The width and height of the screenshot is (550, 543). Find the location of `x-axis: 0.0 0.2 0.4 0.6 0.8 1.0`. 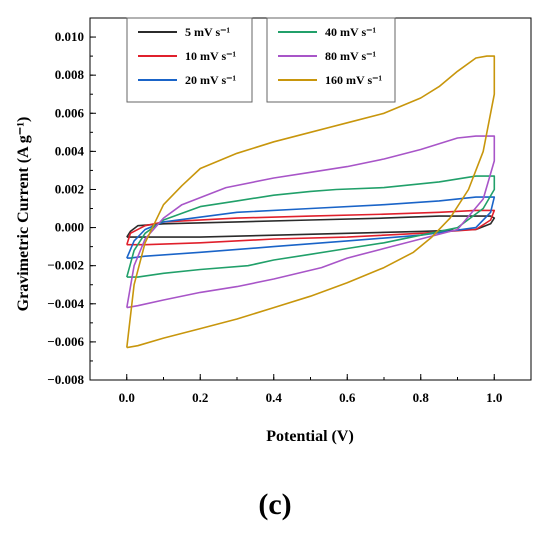

x-axis: 0.0 0.2 0.4 0.6 0.8 1.0 is located at coordinates (310, 389).